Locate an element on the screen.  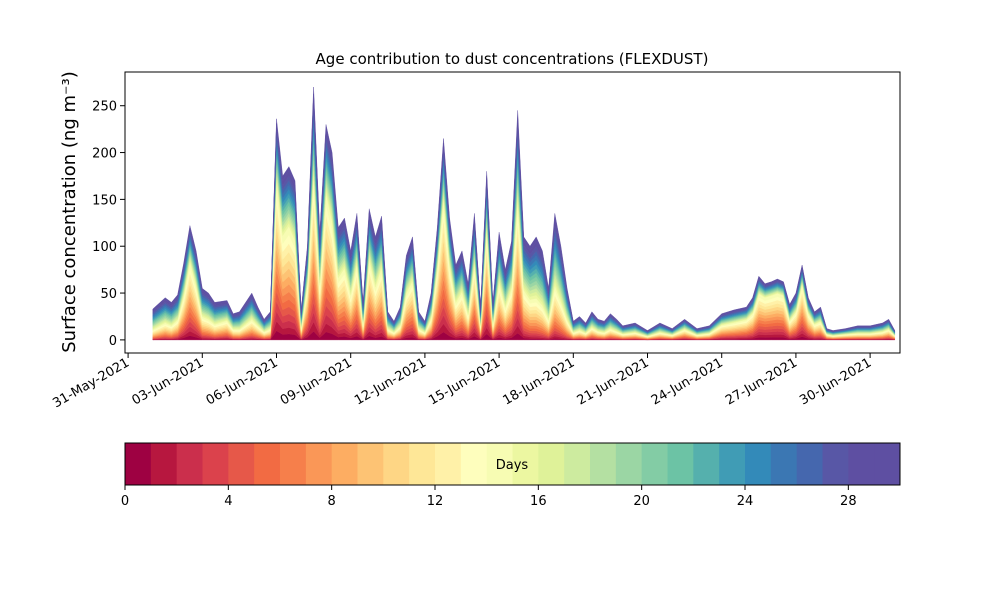
y-tick-label: 0 is located at coordinates (113, 341).